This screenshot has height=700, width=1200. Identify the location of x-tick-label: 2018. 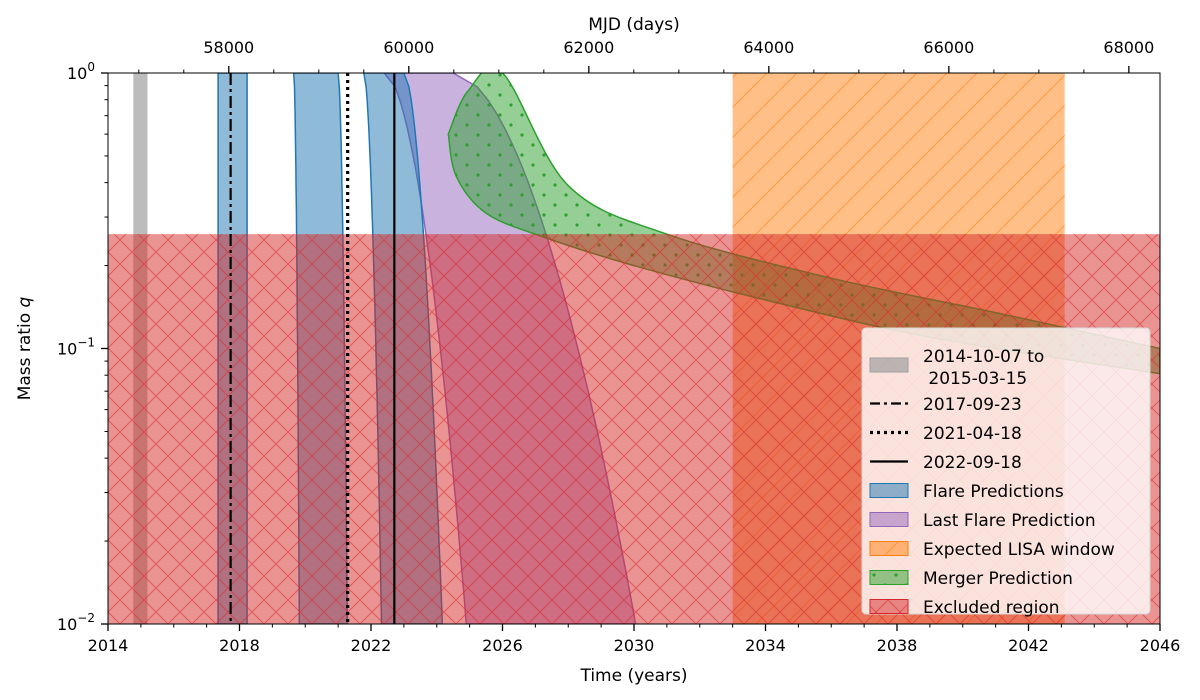
(239, 645).